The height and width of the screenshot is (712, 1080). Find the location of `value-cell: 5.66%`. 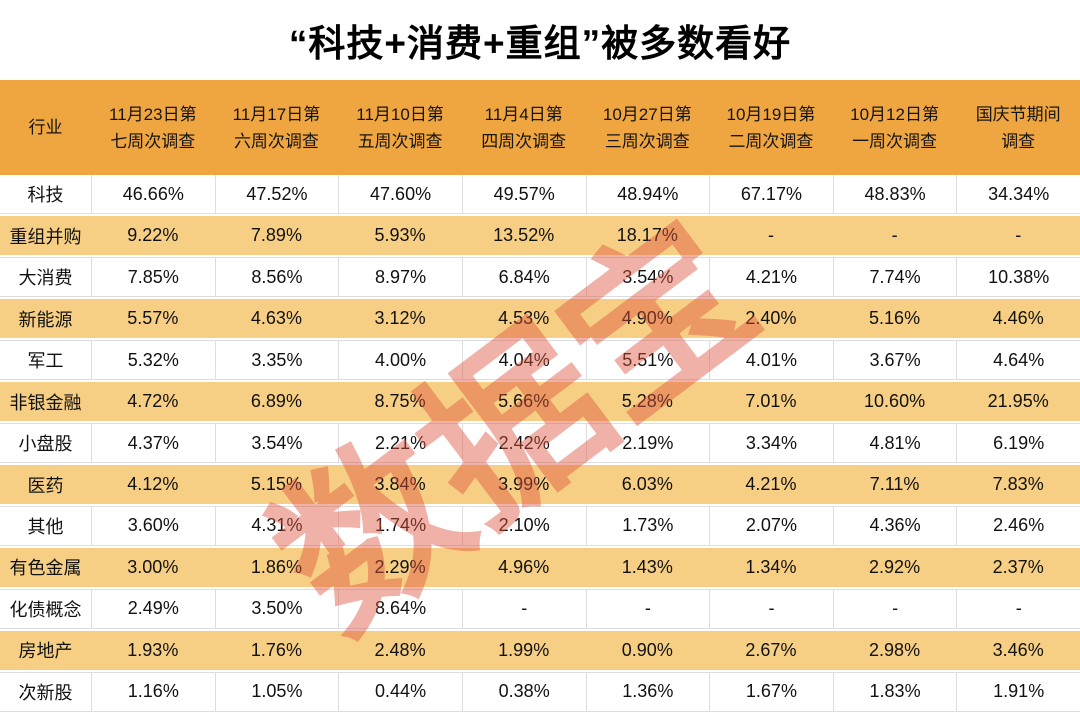

value-cell: 5.66% is located at coordinates (524, 401).